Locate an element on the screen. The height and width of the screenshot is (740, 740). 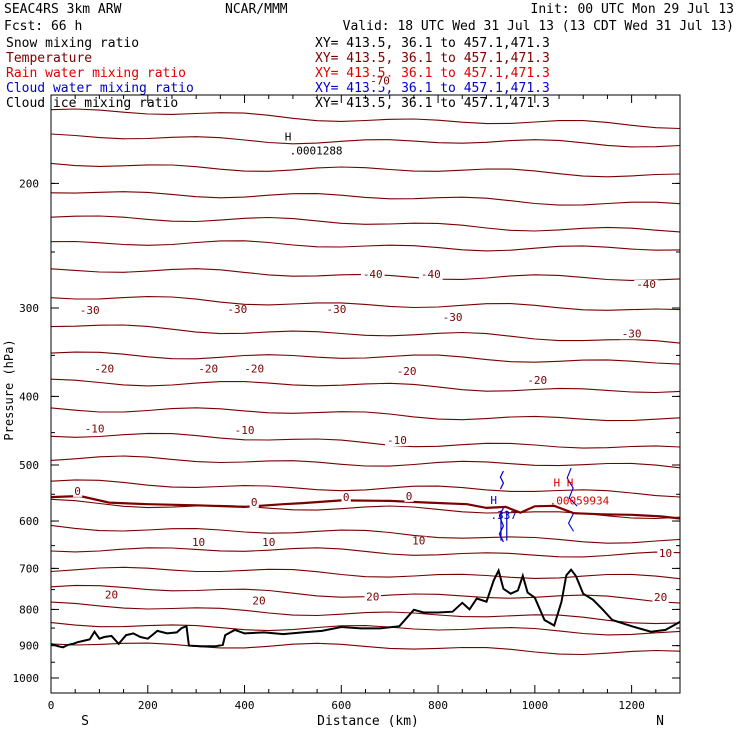
x-axis-south-label: S is located at coordinates (85, 721).